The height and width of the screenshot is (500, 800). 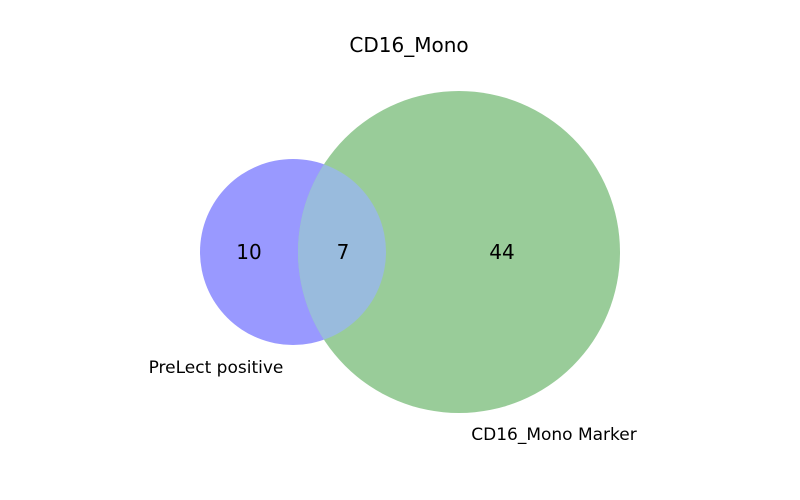 What do you see at coordinates (343, 252) in the screenshot?
I see `count-intersection: 7` at bounding box center [343, 252].